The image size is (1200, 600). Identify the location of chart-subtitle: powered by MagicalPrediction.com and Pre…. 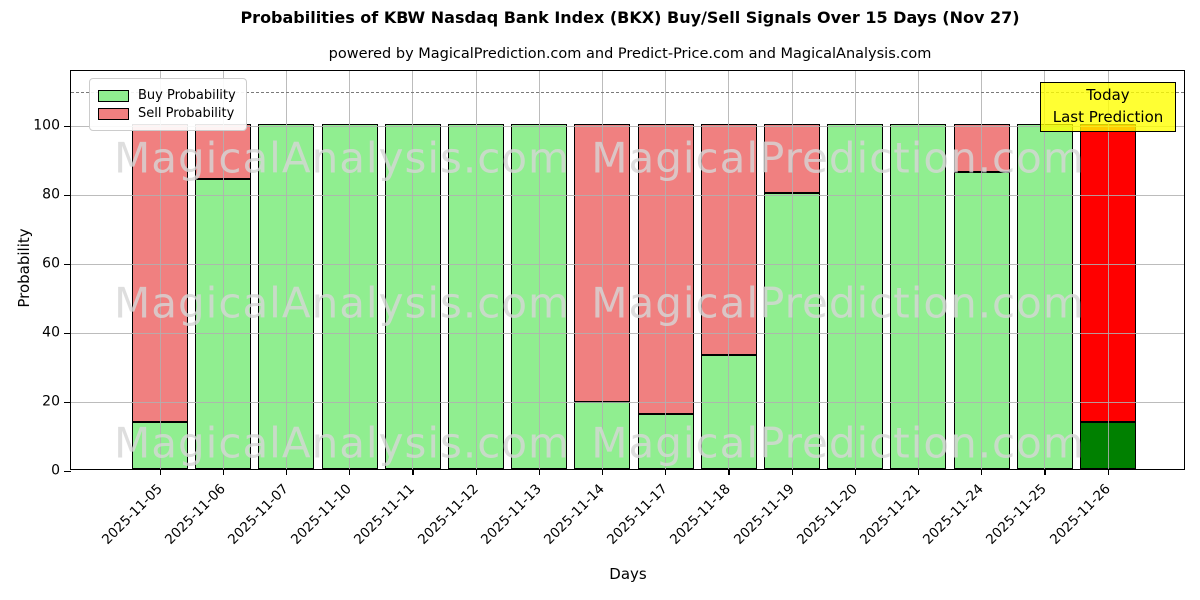
(630, 54).